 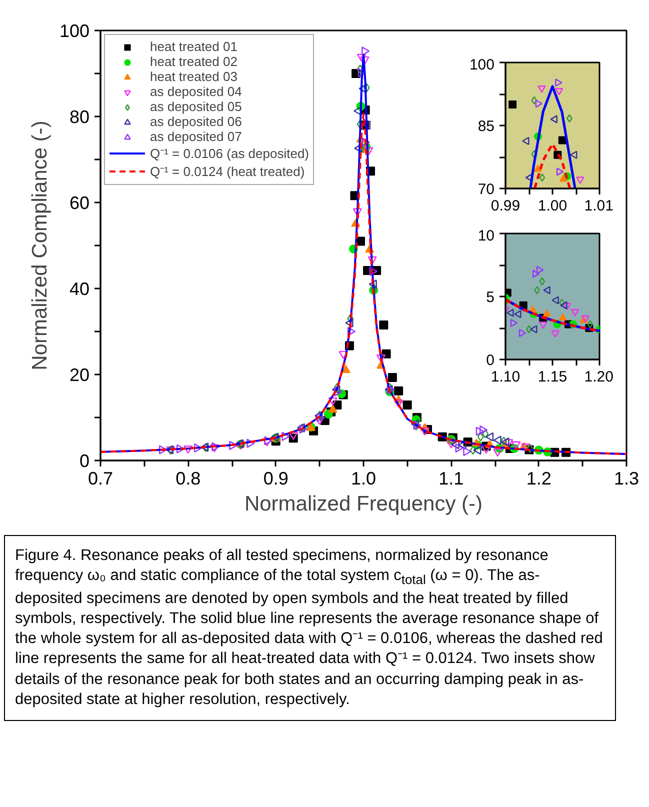 What do you see at coordinates (230, 153) in the screenshot?
I see `legend-label: Q⁻¹ = 0.0106 (as deposited)` at bounding box center [230, 153].